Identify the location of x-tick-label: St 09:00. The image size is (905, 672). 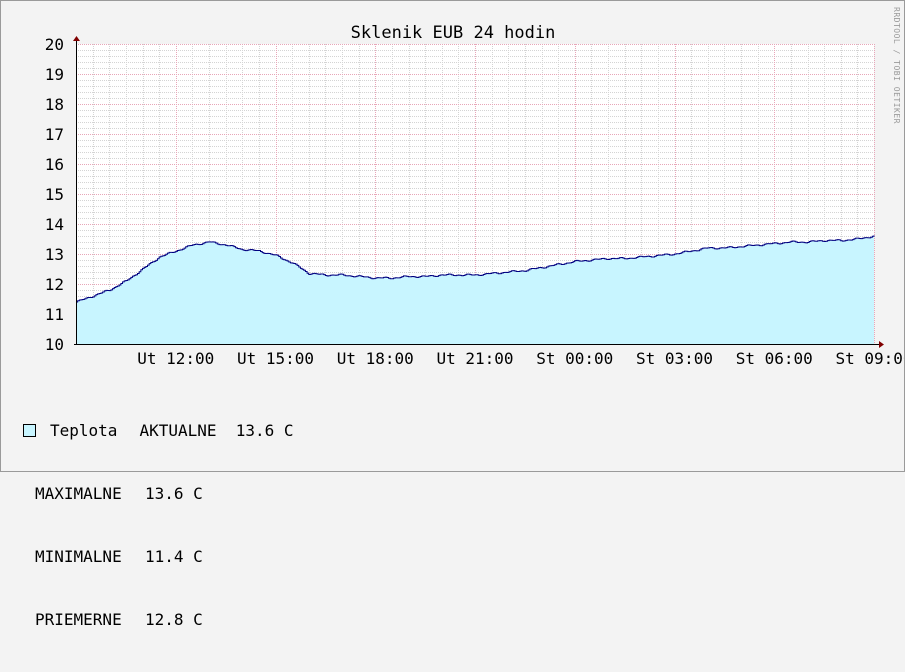
(869, 358).